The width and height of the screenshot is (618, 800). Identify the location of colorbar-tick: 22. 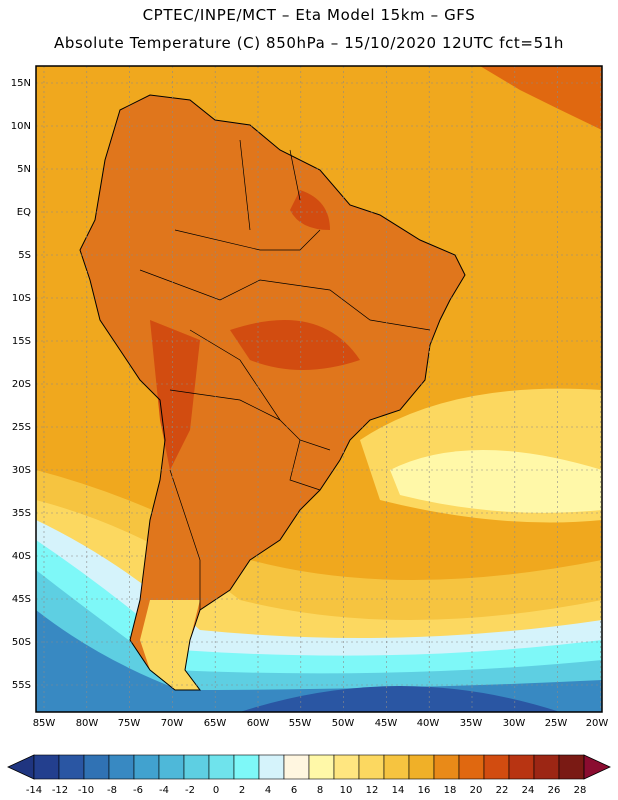
(502, 790).